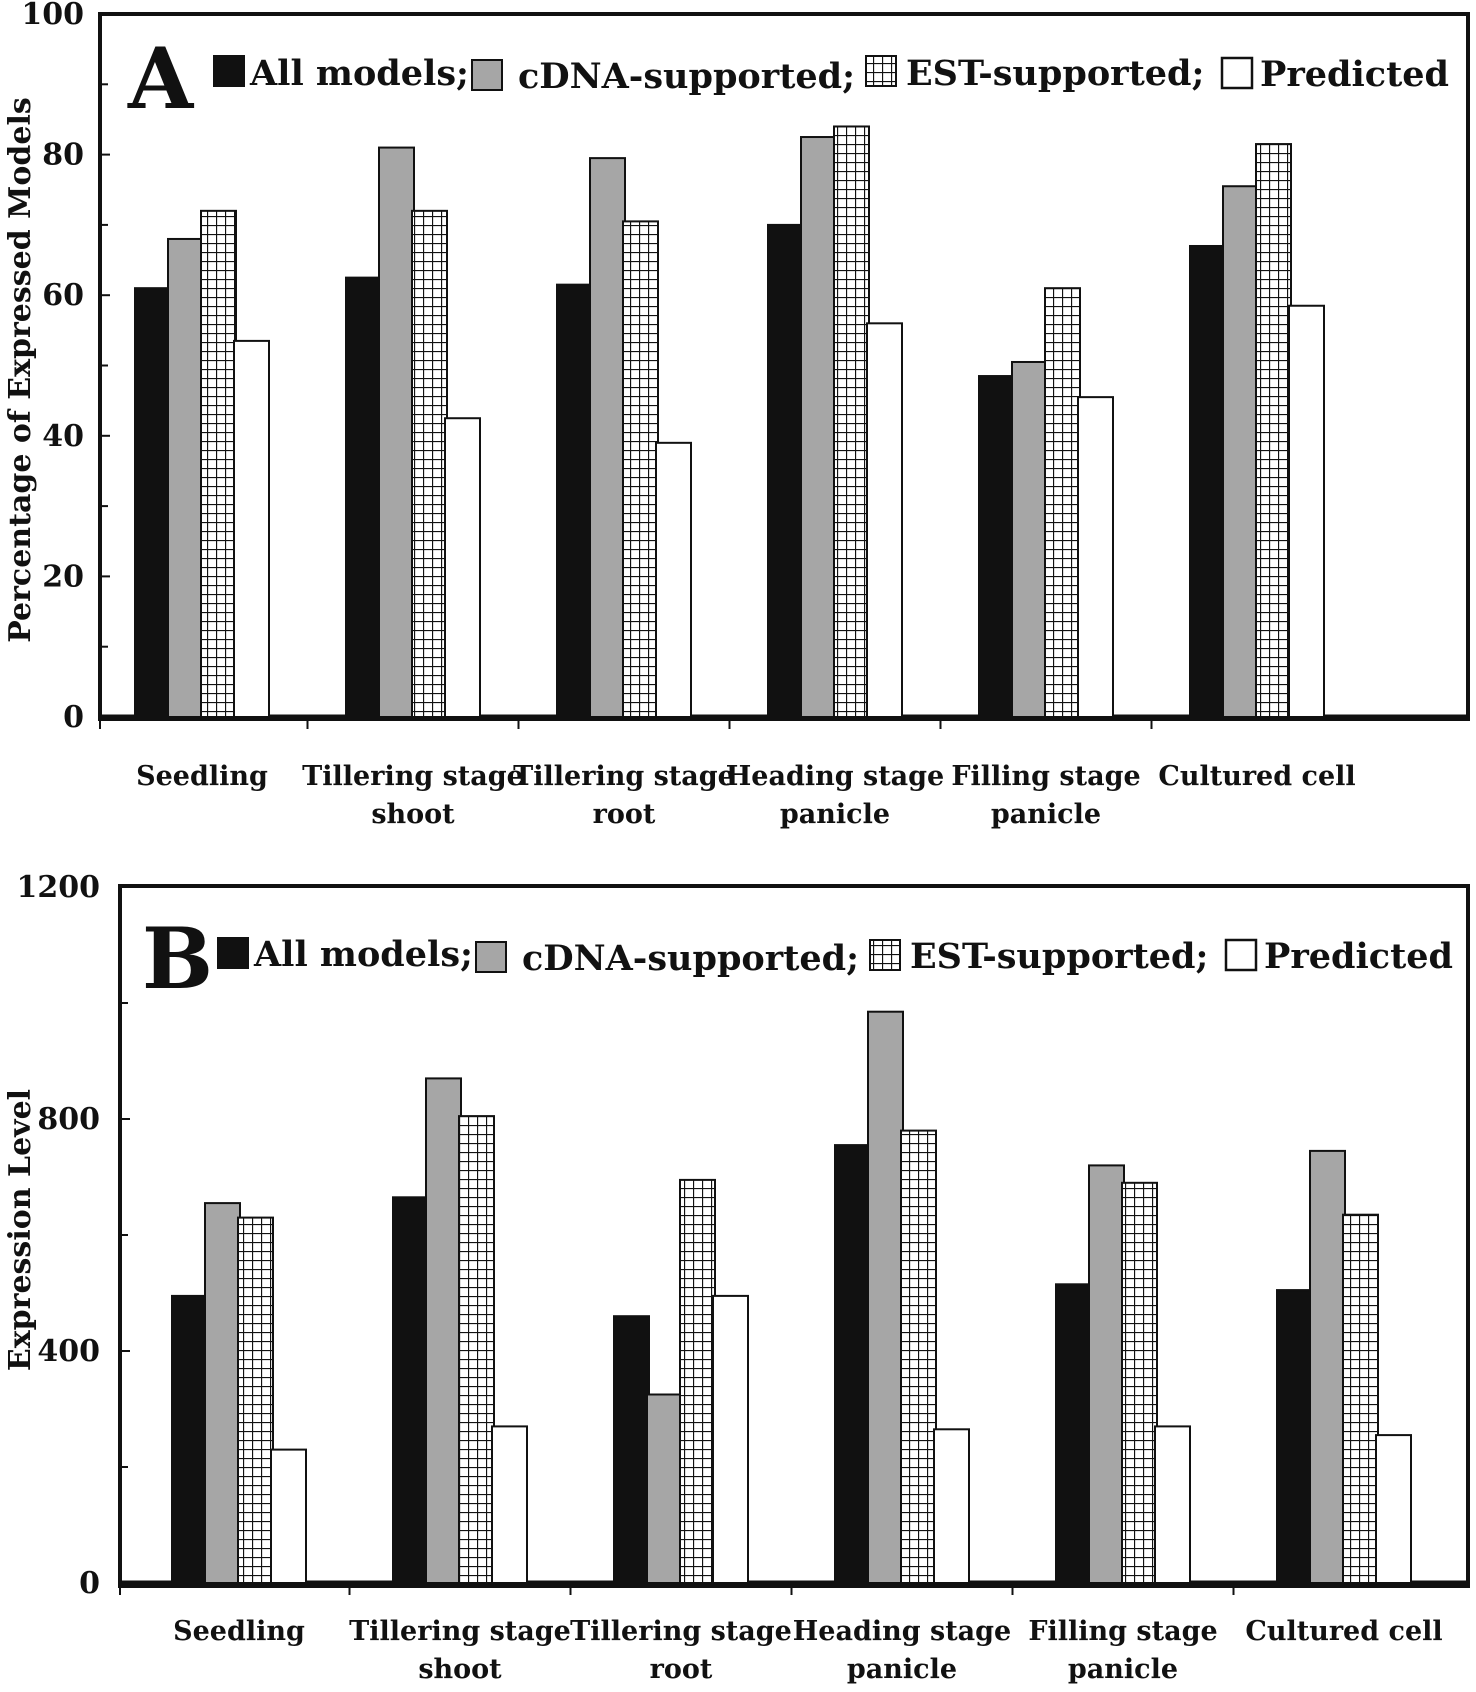  Describe the element at coordinates (89, 1583) in the screenshot. I see `panel-b-y-tick-label: 0` at that location.